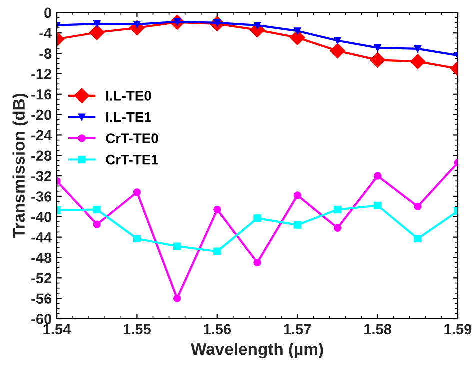  Describe the element at coordinates (42, 217) in the screenshot. I see `y-tick-label: -40` at that location.